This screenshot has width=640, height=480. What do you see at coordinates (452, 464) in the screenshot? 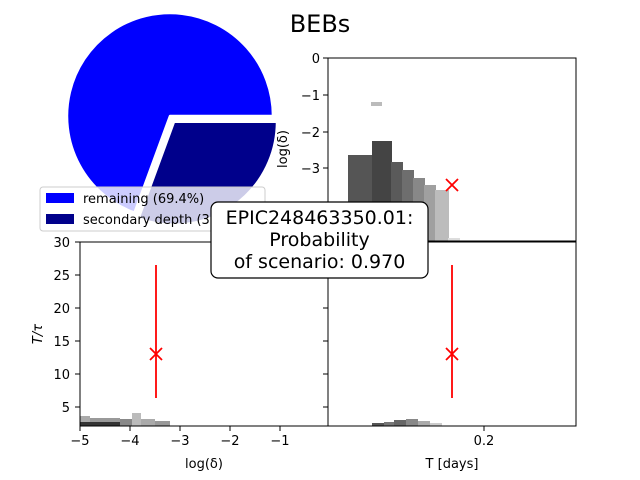
I see `x-axis-label: T [days]` at bounding box center [452, 464].